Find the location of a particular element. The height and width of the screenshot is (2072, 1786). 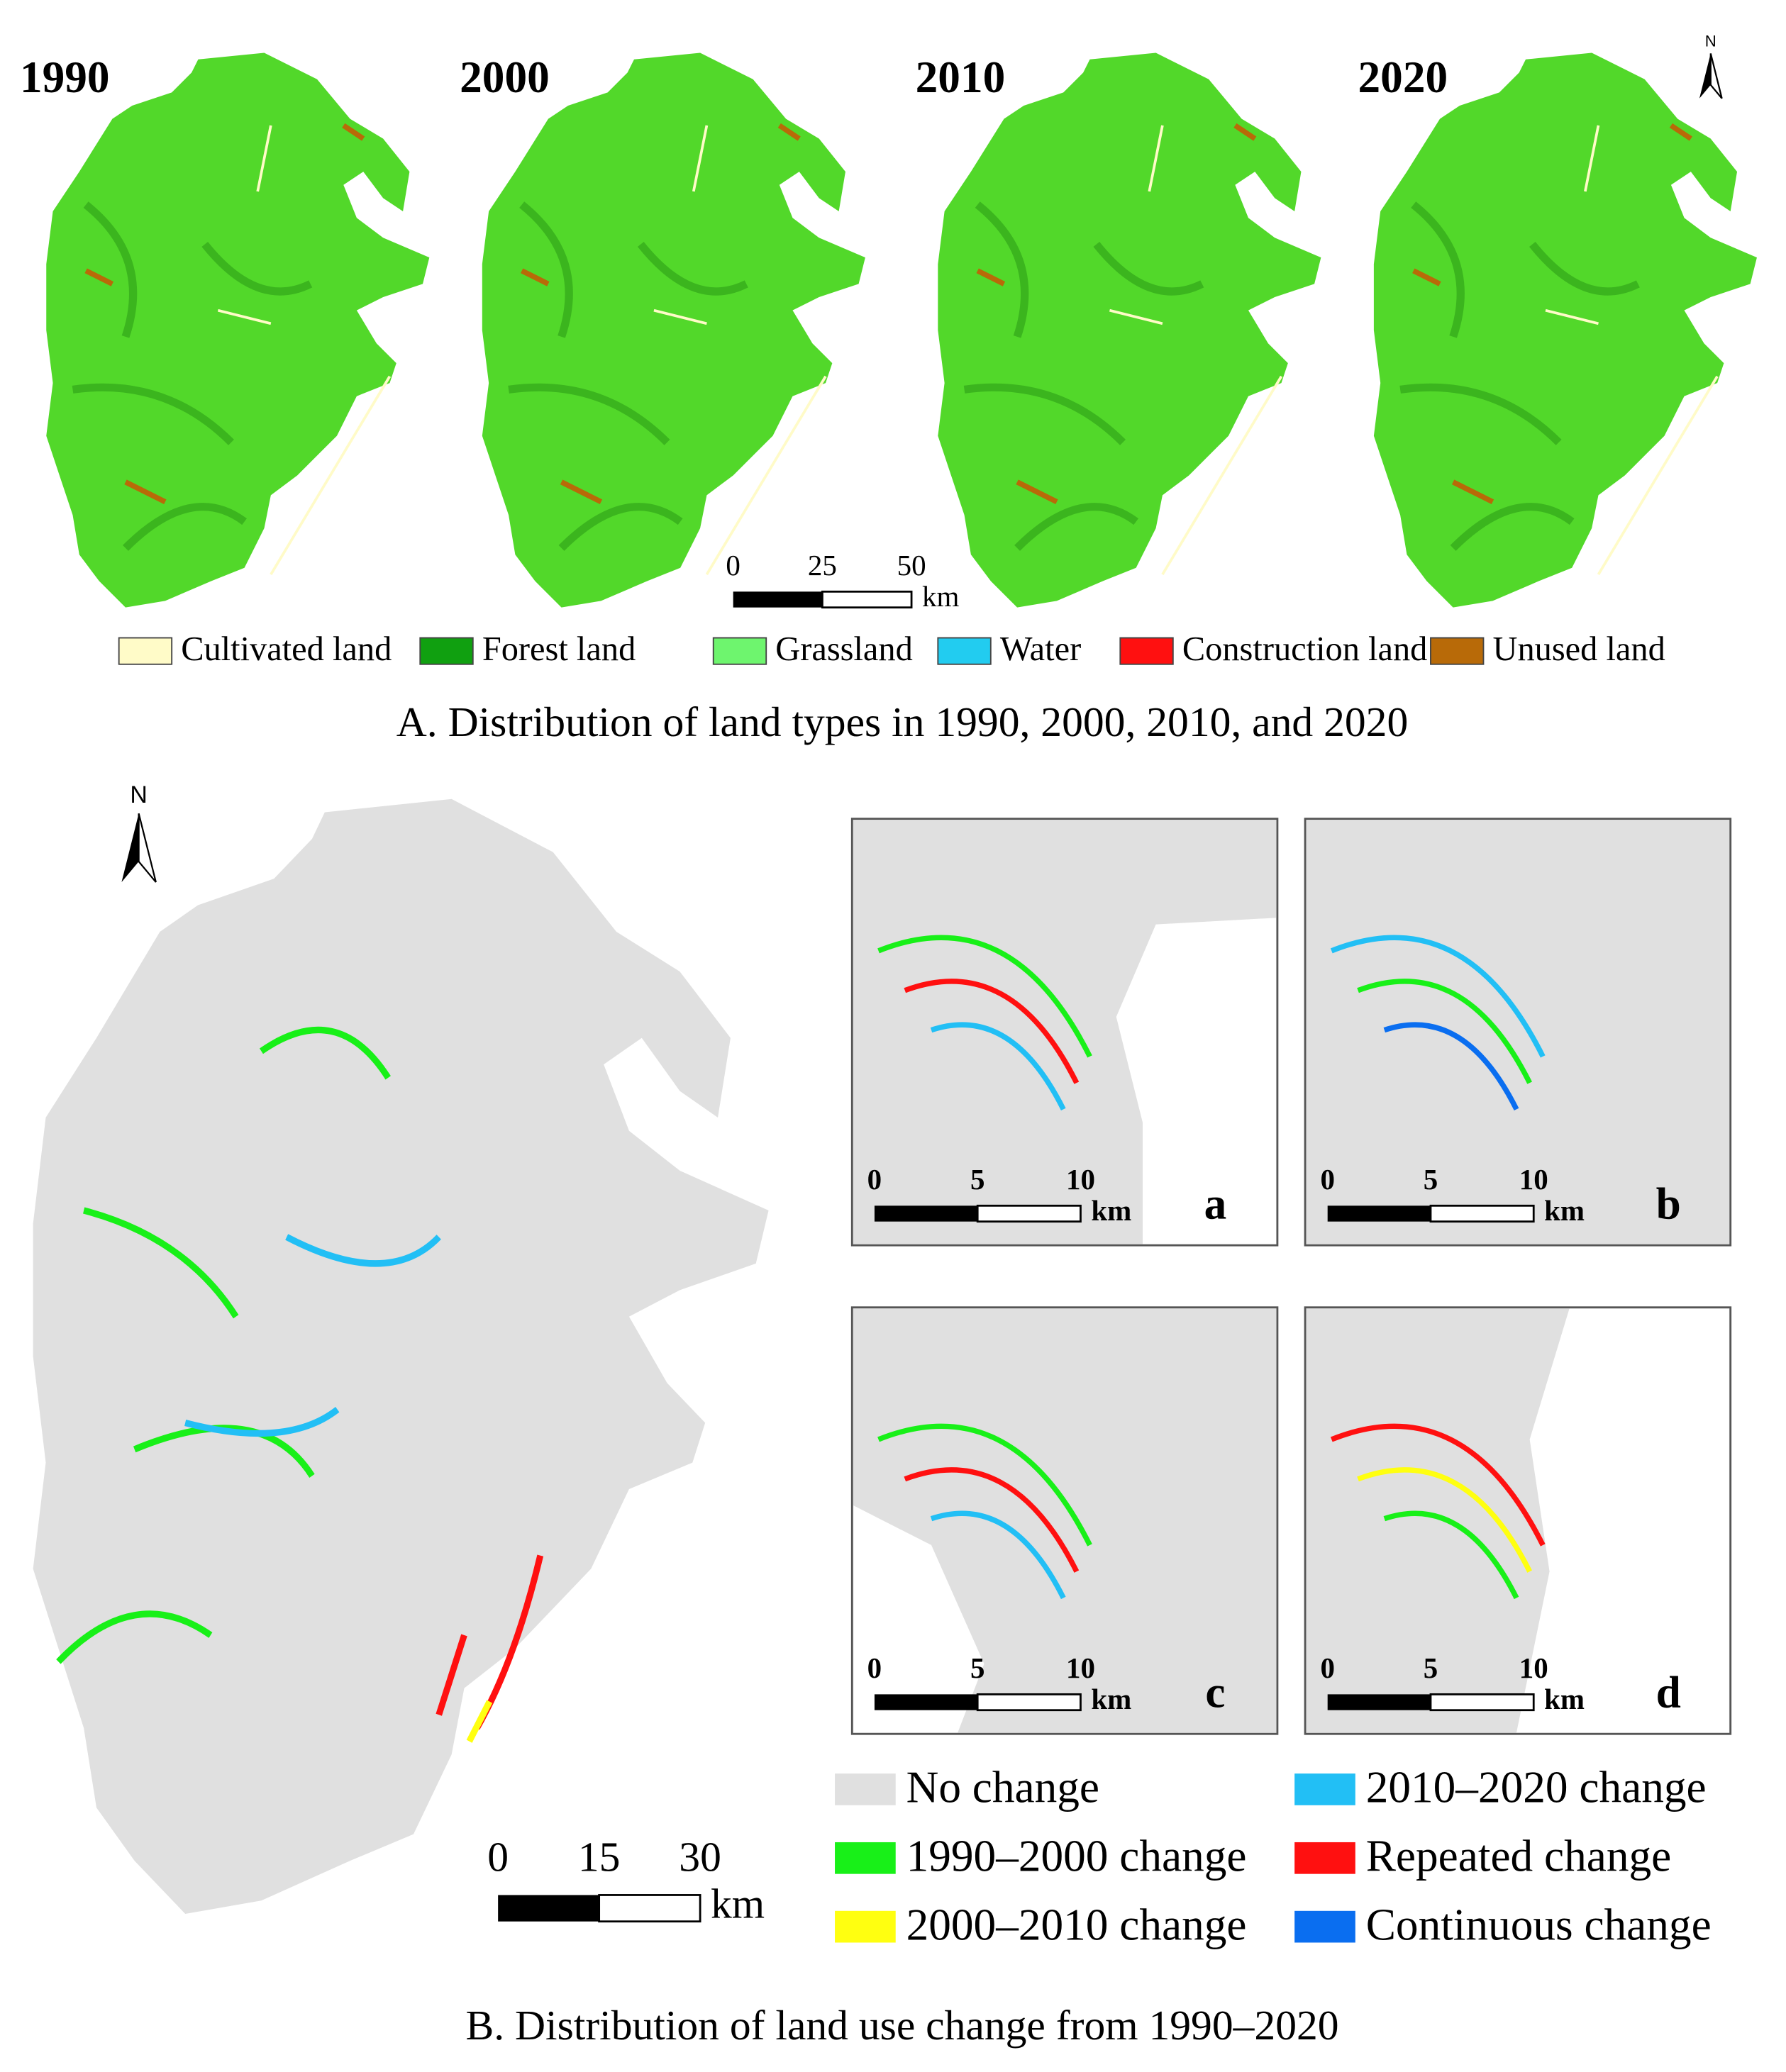

year-label: 2020 is located at coordinates (1403, 77).